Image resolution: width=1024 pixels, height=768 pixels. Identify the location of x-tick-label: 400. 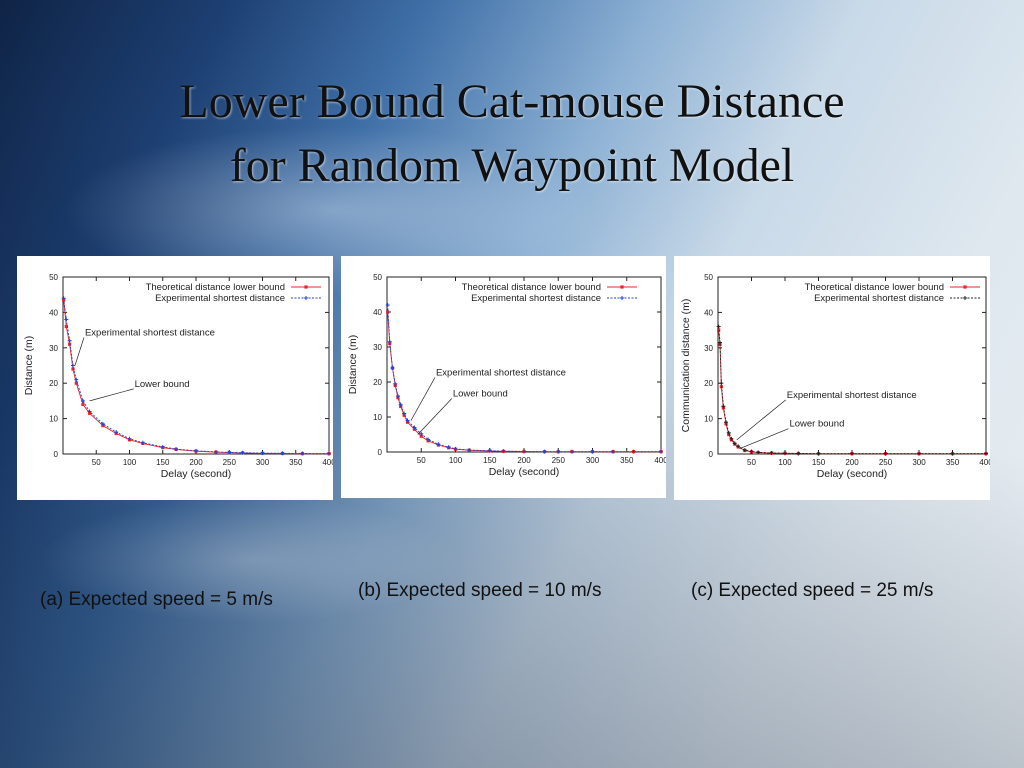
(660, 460).